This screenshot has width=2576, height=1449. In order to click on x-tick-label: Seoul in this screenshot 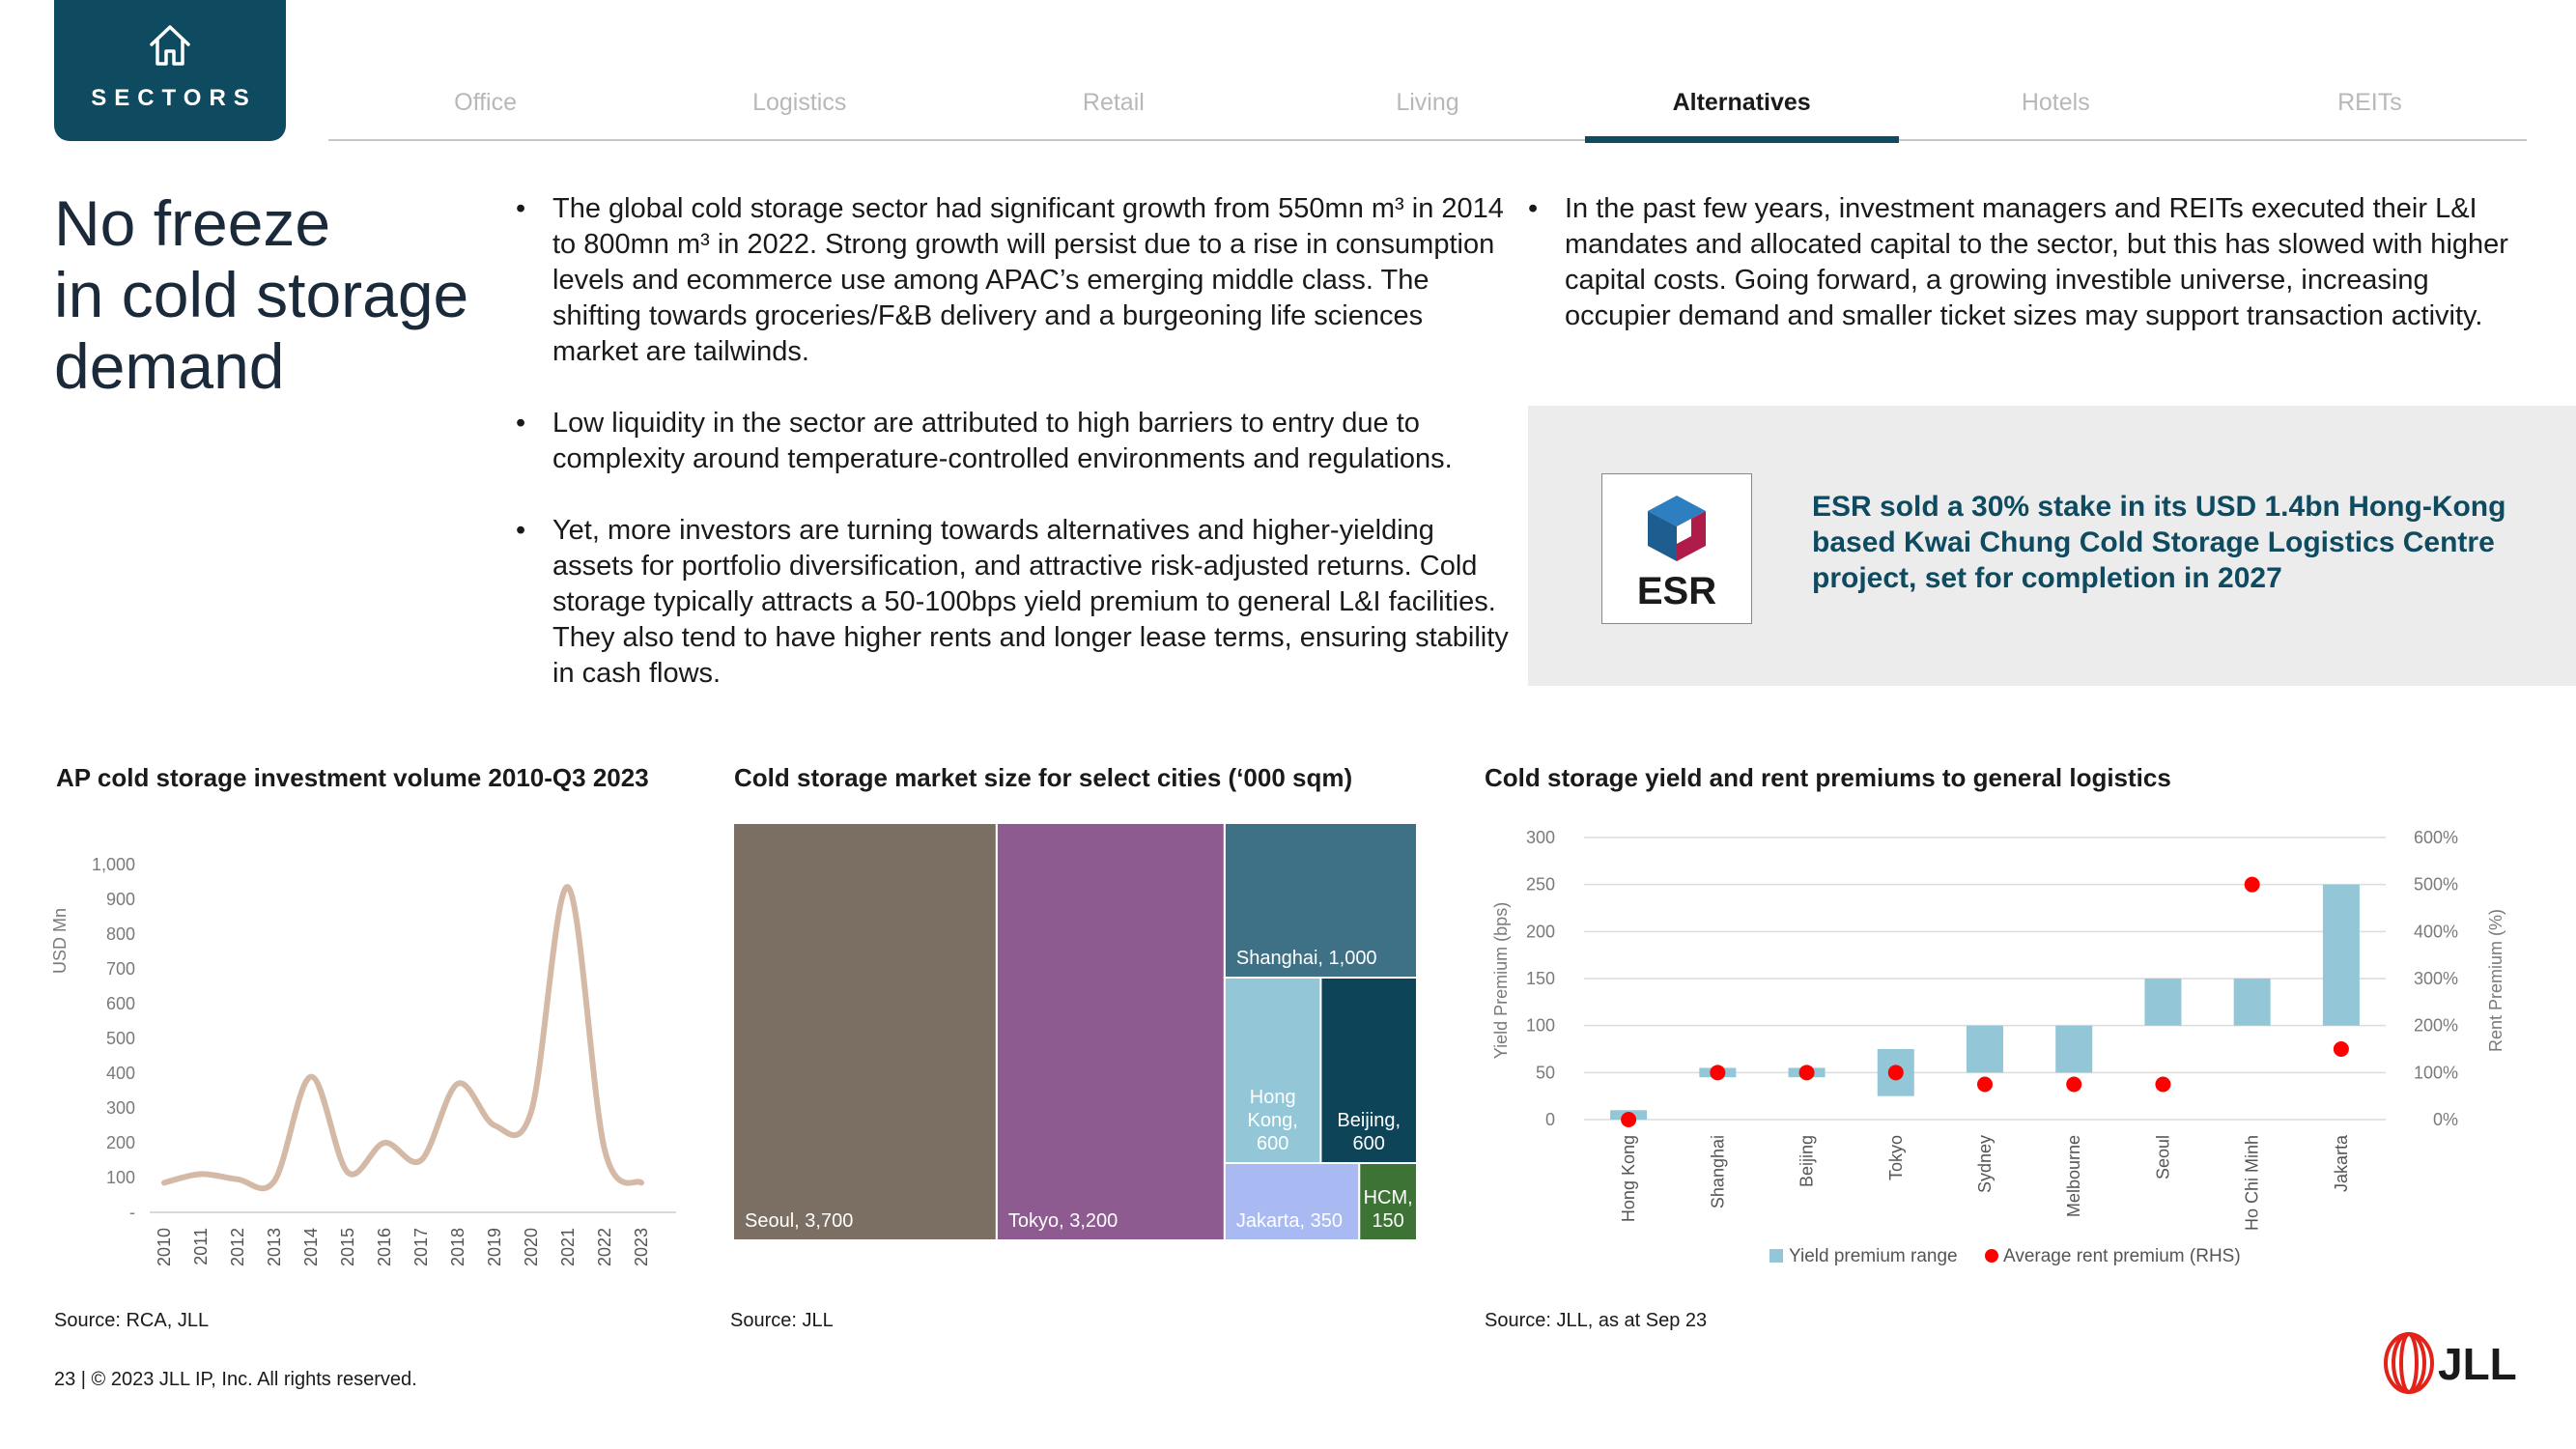, I will do `click(2162, 1157)`.